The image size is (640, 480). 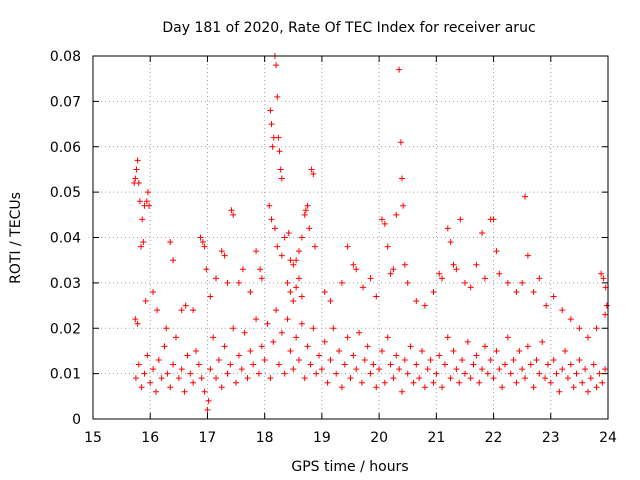 I want to click on x-tick-label: 21, so click(x=436, y=438).